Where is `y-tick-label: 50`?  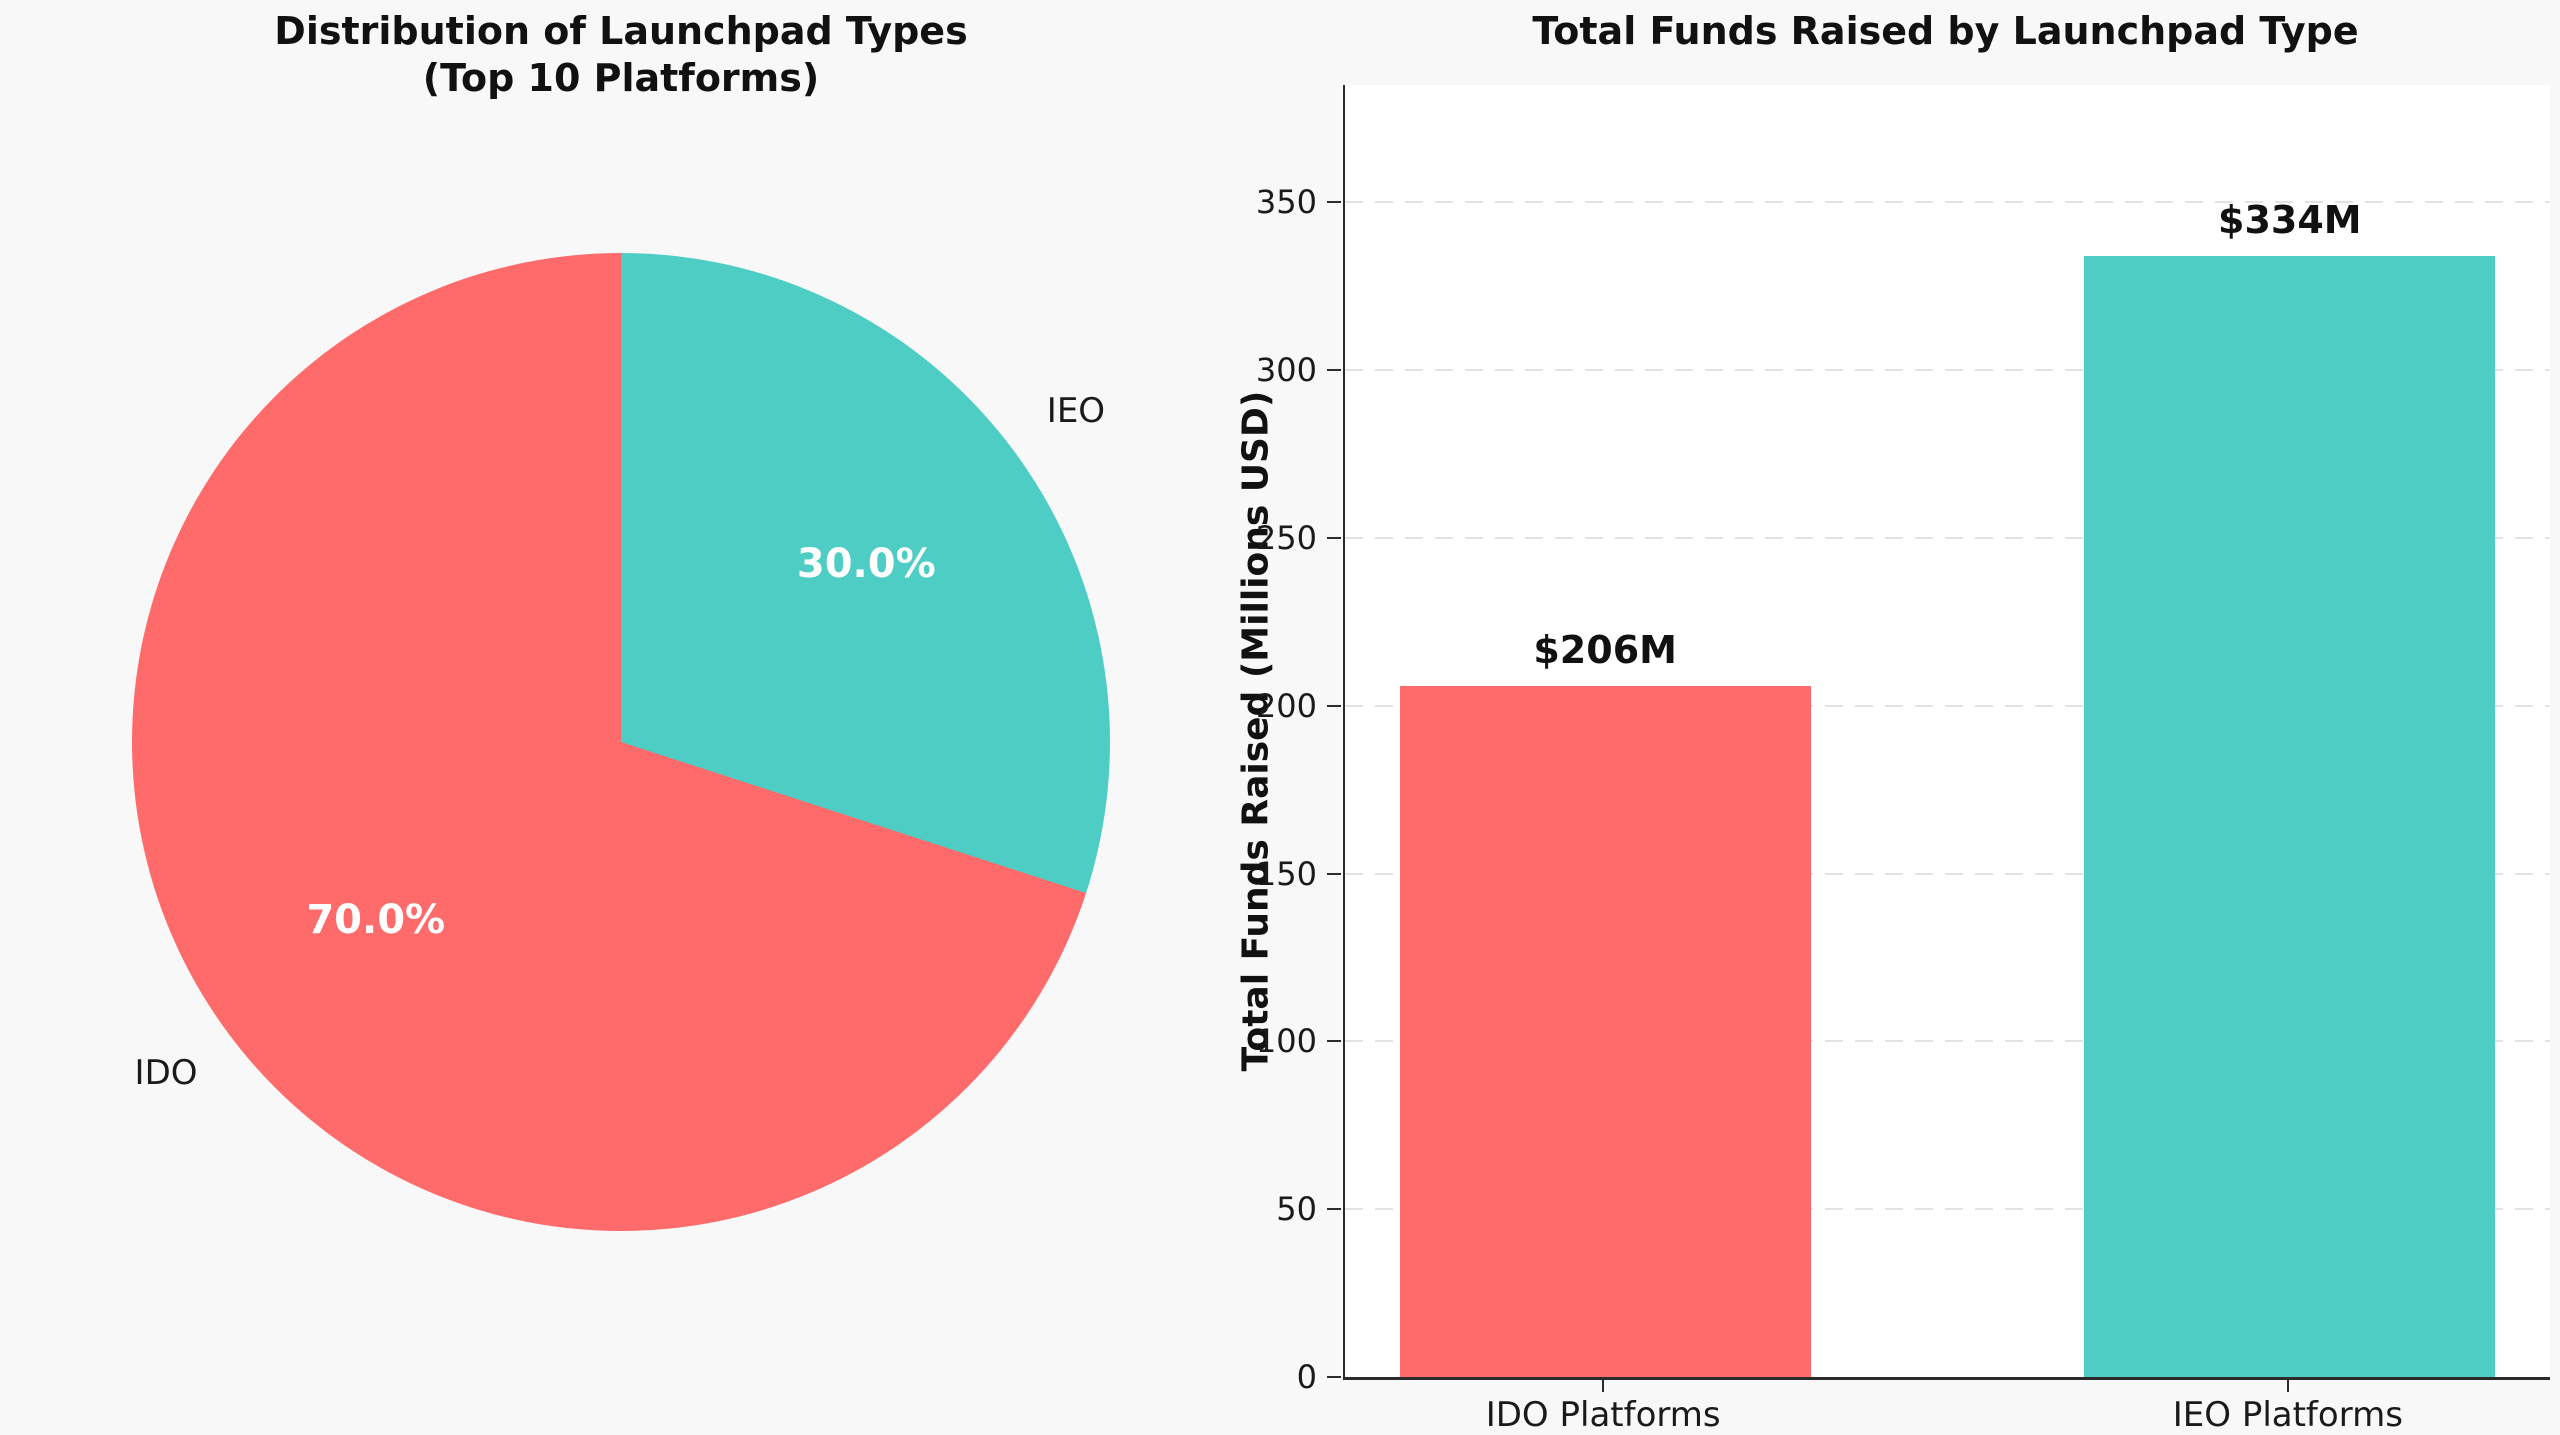 y-tick-label: 50 is located at coordinates (1296, 1209).